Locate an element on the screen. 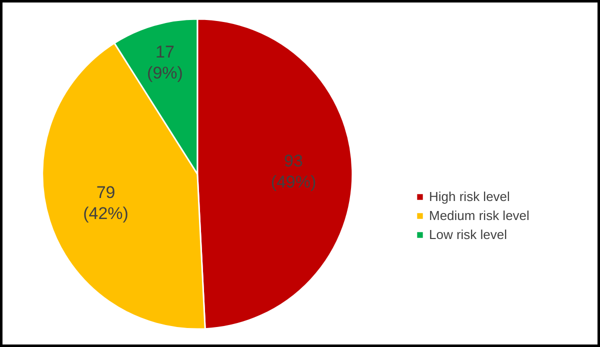  data-label: 93 (49%) is located at coordinates (293, 172).